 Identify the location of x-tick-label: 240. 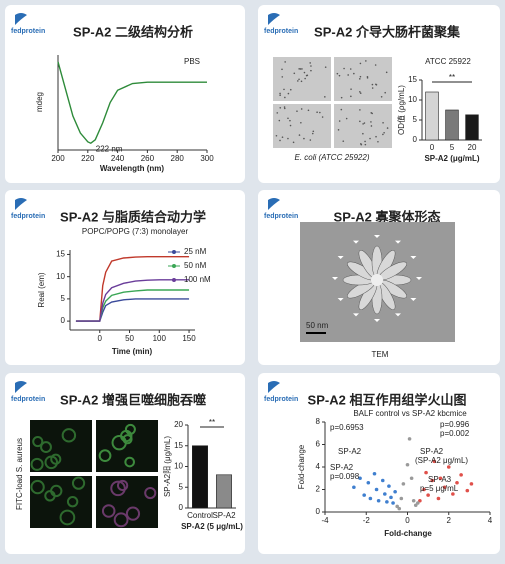
(118, 158).